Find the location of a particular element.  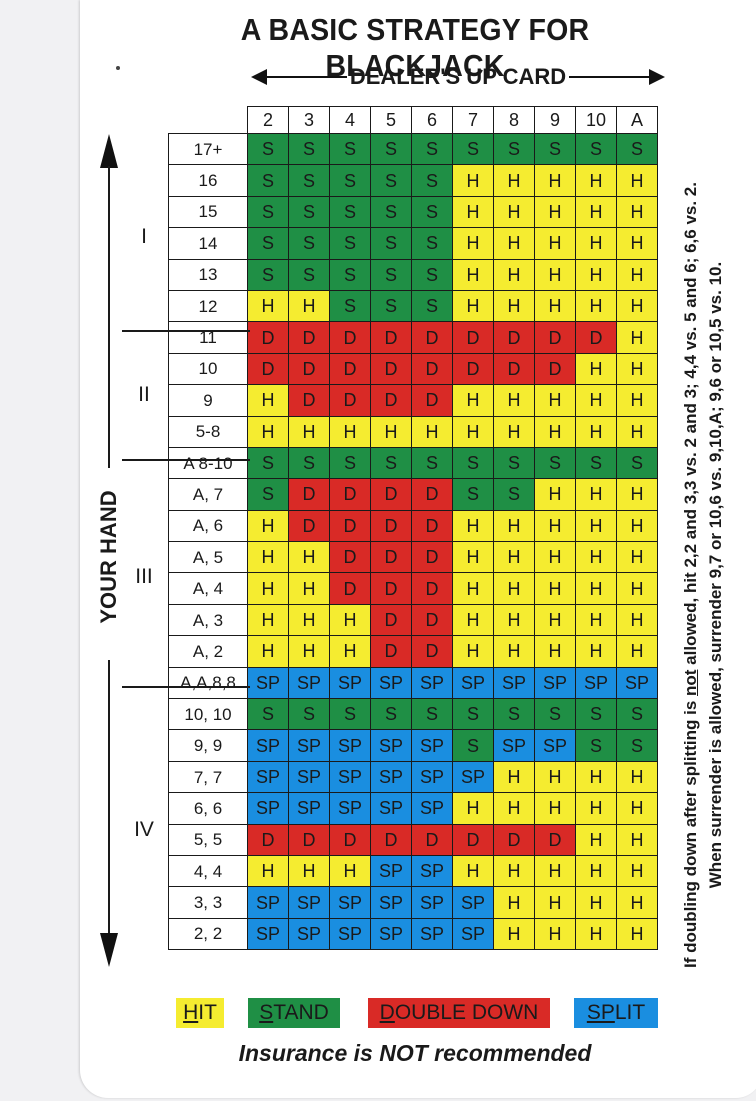

table-row: A 8-10 S S S S S S S S S S is located at coordinates (413, 463).